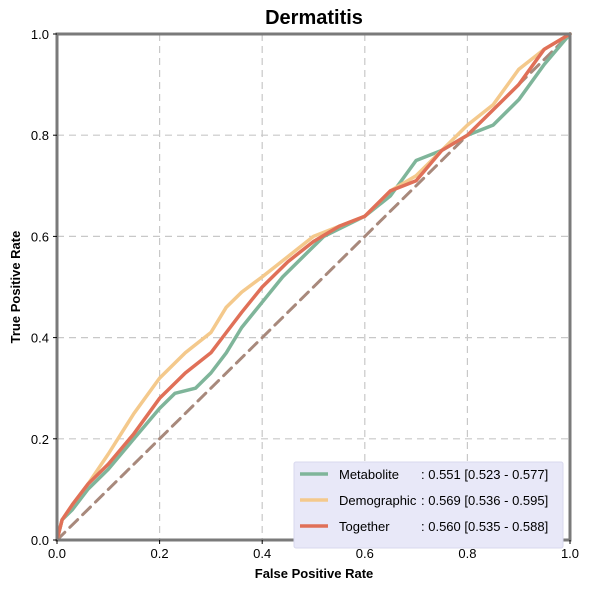  I want to click on x-tick-label: 0.2, so click(160, 553).